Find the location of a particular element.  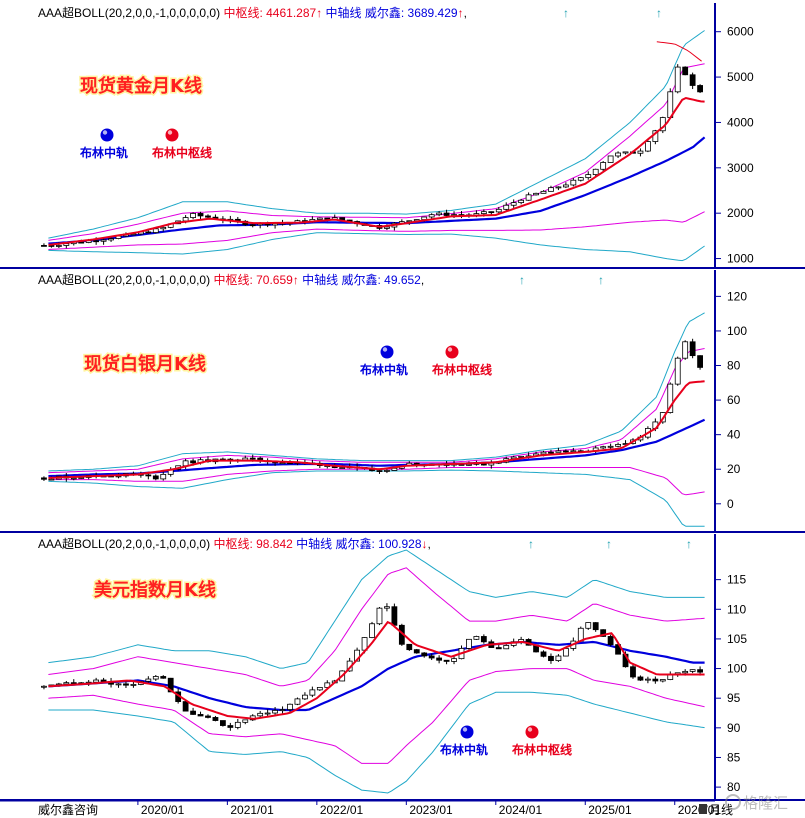

header-segment: AAA超BOLL(20,2,0,0,-1,0,0,0,0,0) is located at coordinates (130, 12).